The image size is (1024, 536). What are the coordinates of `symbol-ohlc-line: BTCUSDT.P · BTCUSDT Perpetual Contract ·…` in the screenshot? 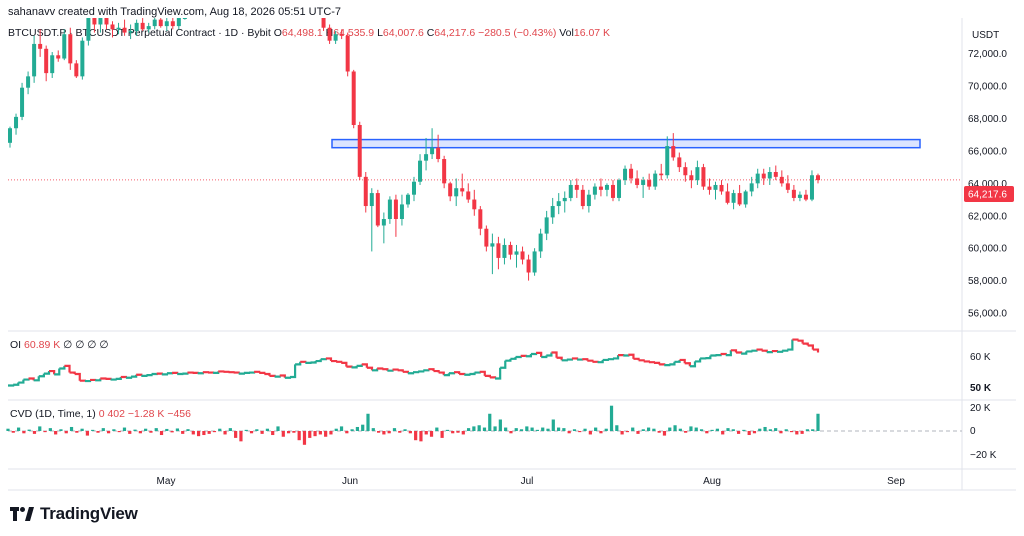 It's located at (309, 33).